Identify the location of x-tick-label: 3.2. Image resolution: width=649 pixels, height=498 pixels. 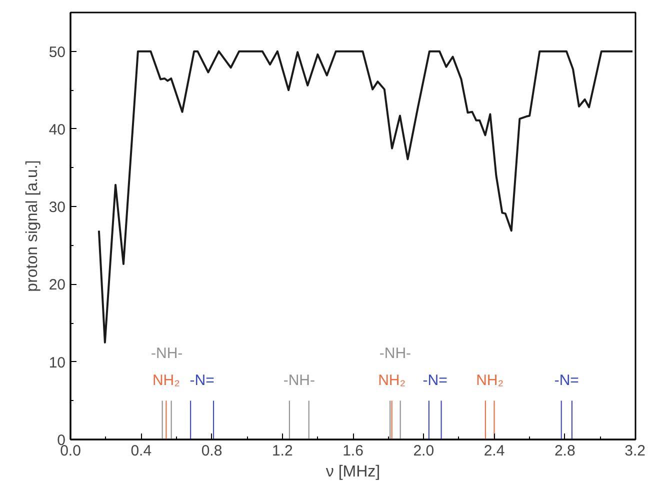
(635, 451).